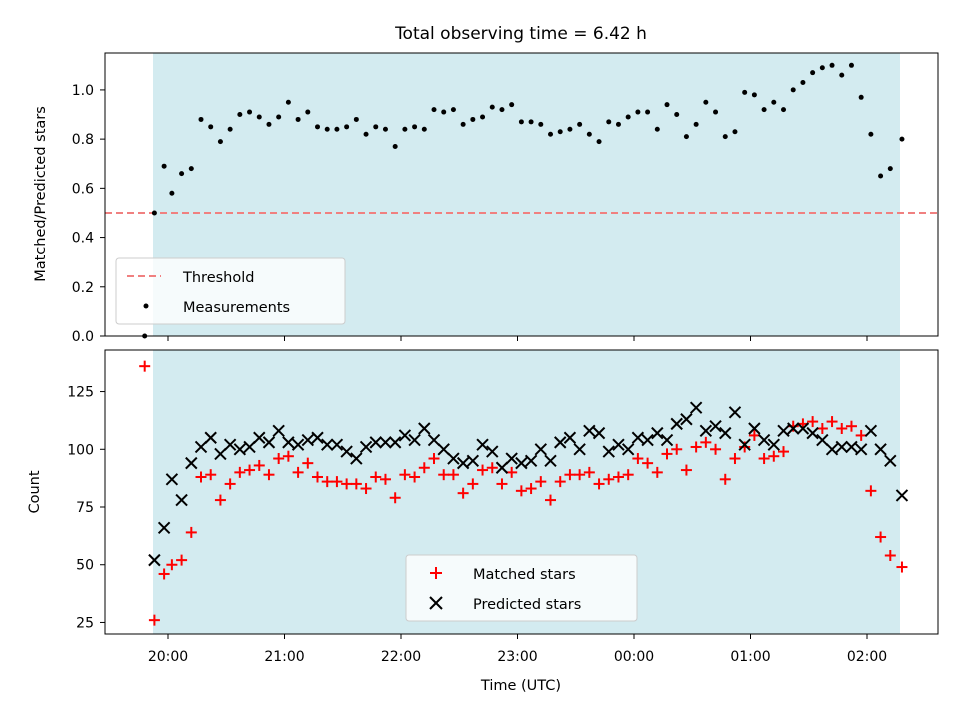 The height and width of the screenshot is (720, 960). I want to click on count-y-tick-label: 25, so click(85, 623).